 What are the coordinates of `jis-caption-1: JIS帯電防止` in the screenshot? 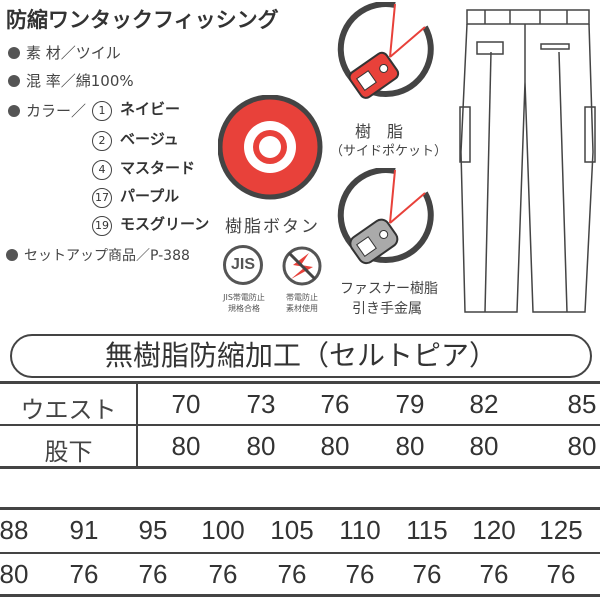 It's located at (244, 297).